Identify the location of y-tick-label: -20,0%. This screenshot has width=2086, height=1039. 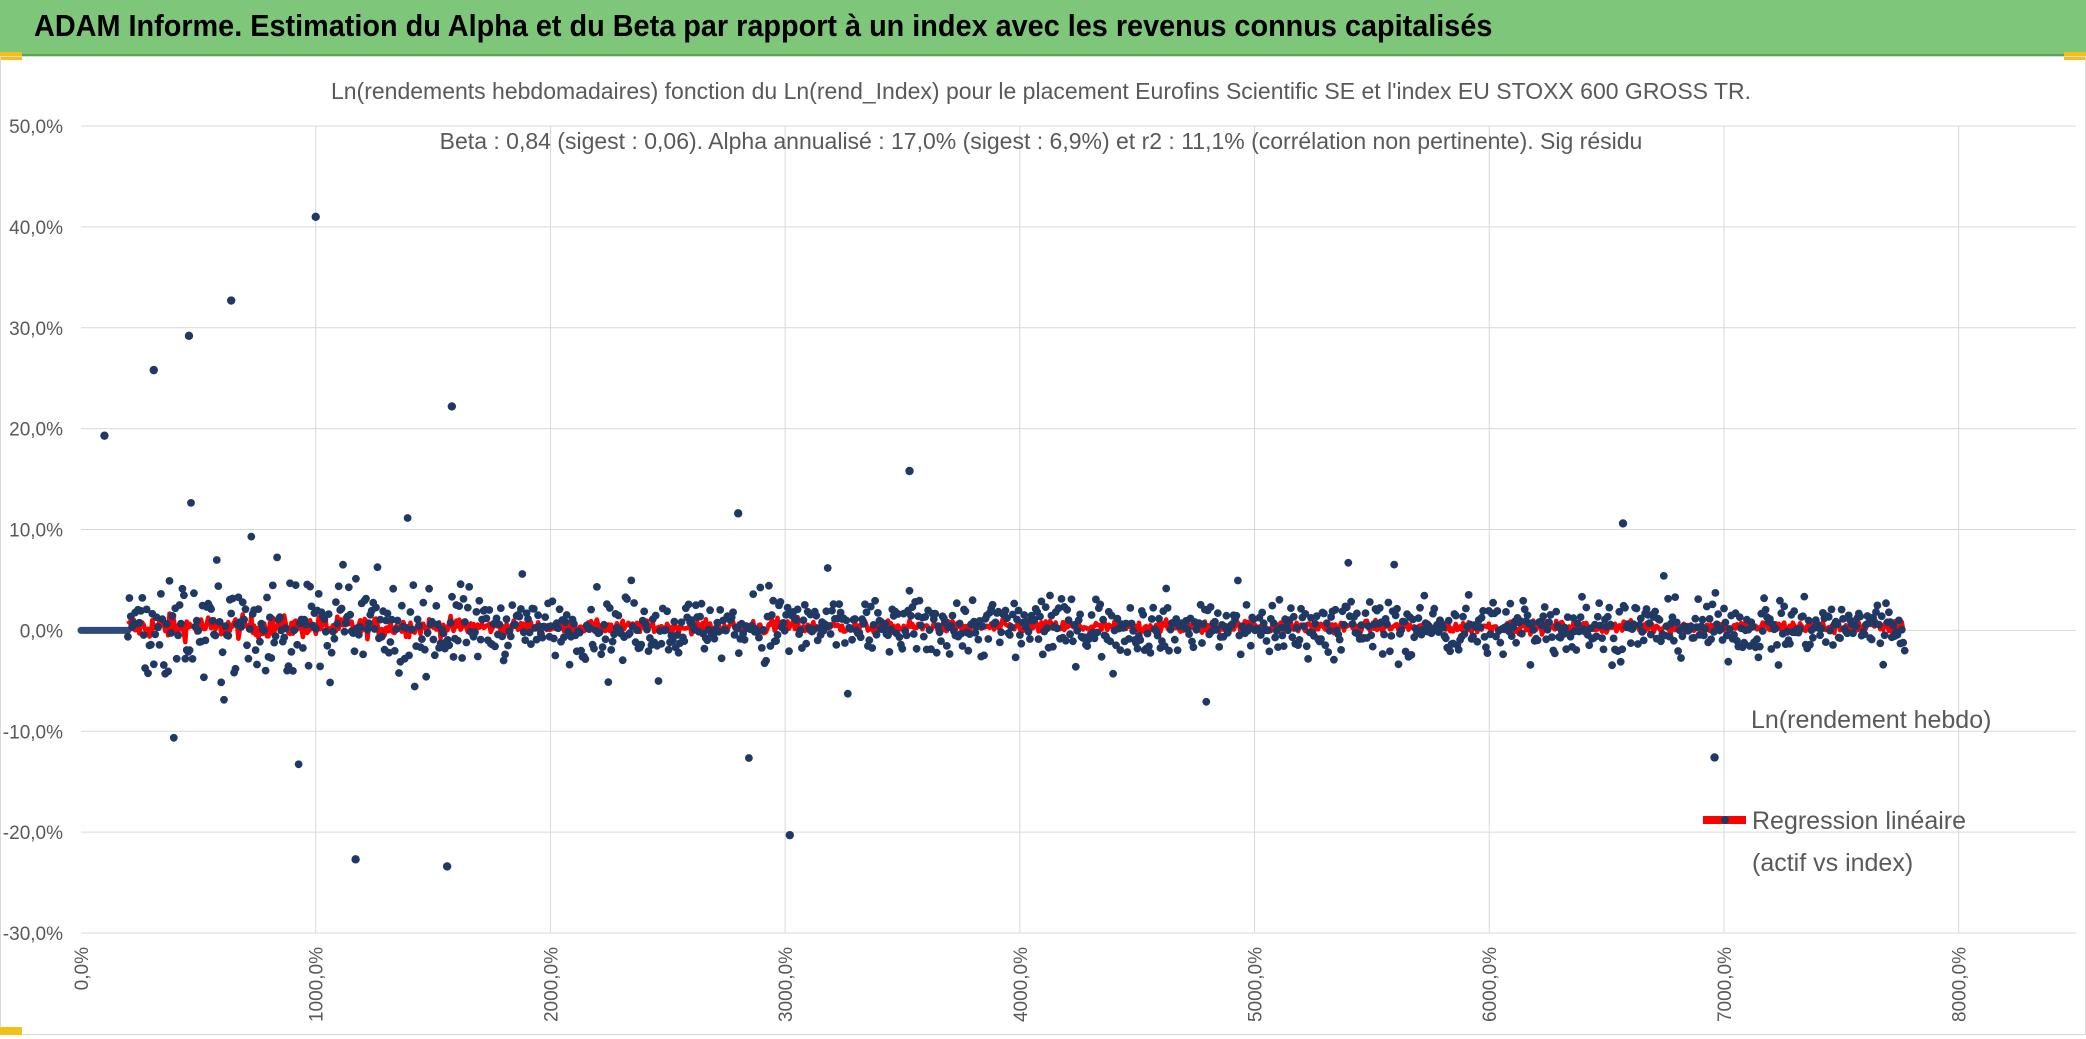
(33, 833).